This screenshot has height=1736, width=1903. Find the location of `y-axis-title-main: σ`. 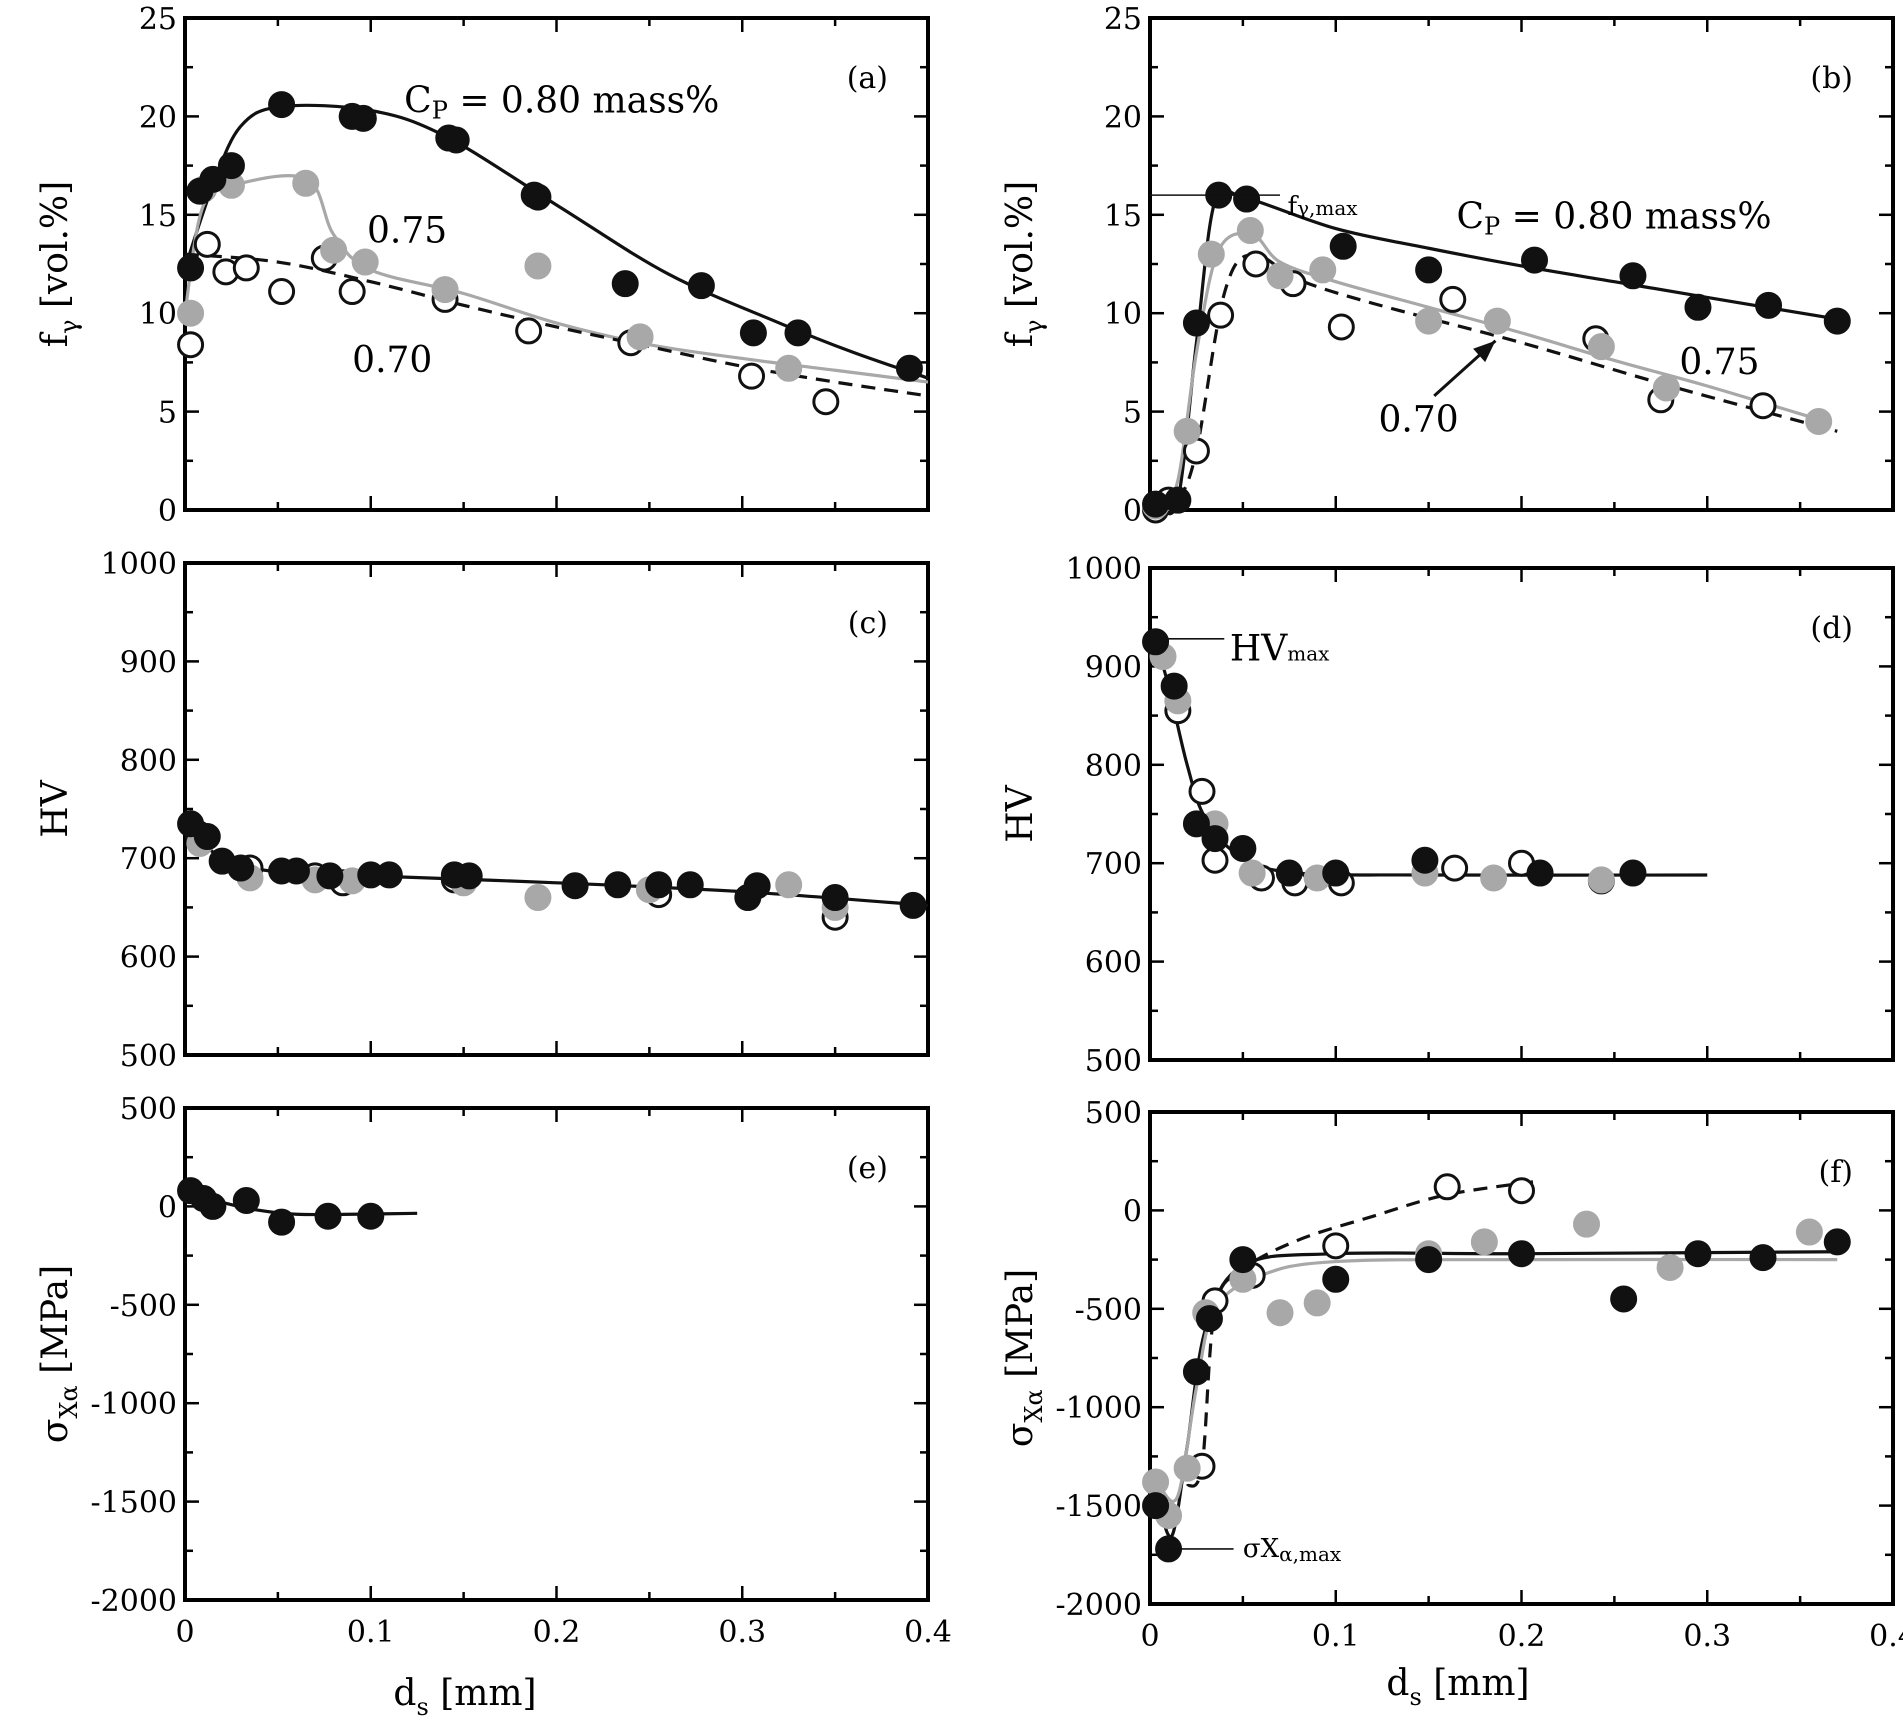

y-axis-title-main: σ is located at coordinates (1020, 1435).